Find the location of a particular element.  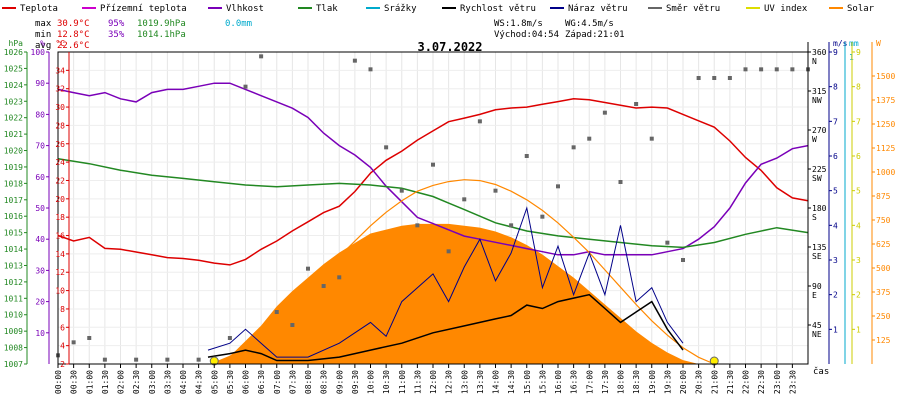

x-tick-label: 13:30 is located at coordinates (480, 382).